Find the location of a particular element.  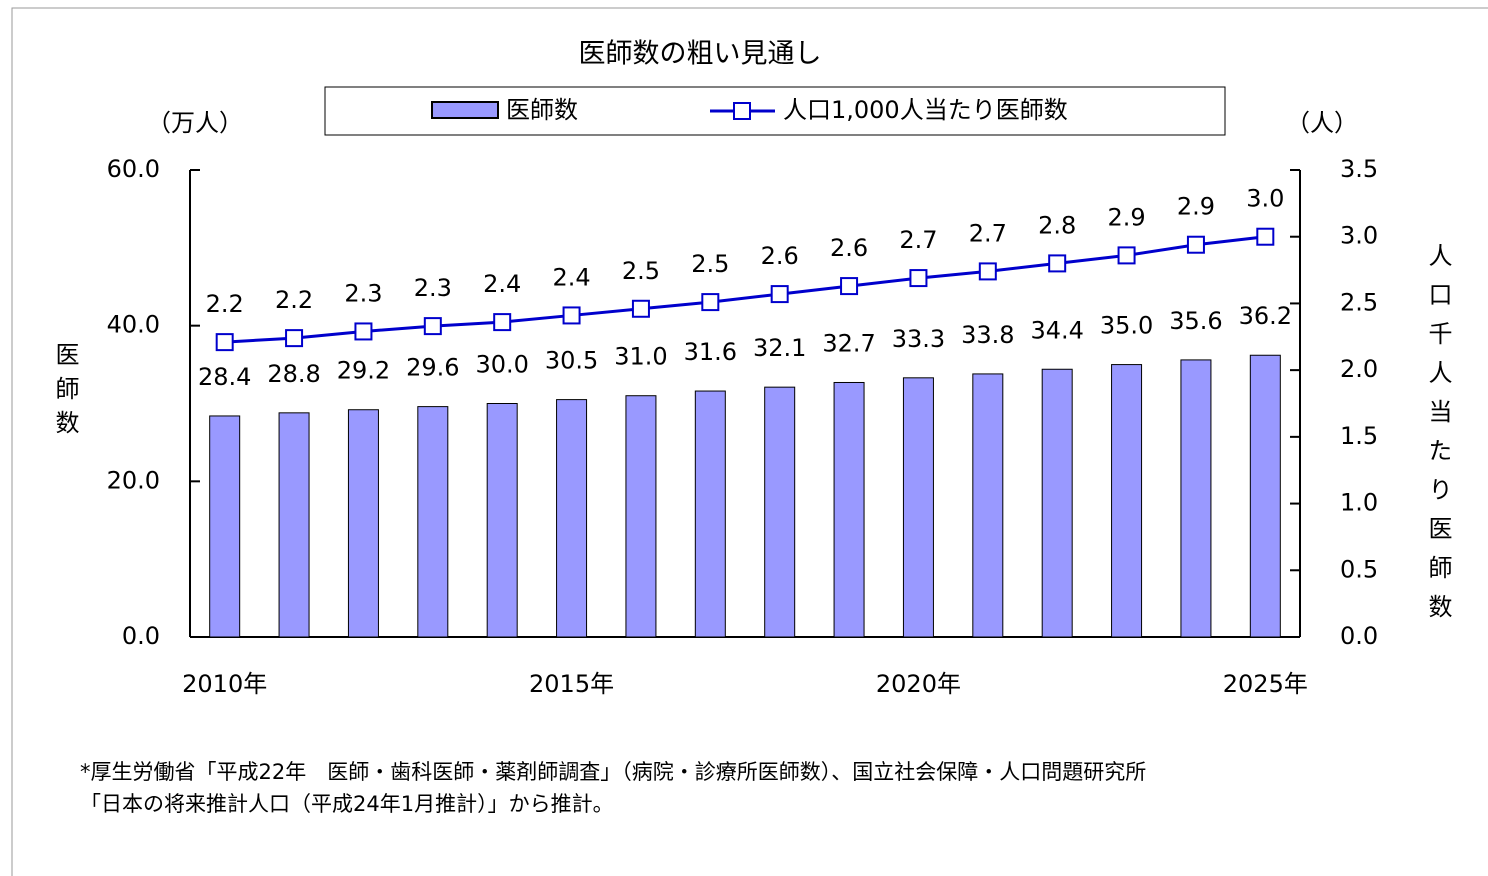

bar-value-label: 29.6 is located at coordinates (432, 368).